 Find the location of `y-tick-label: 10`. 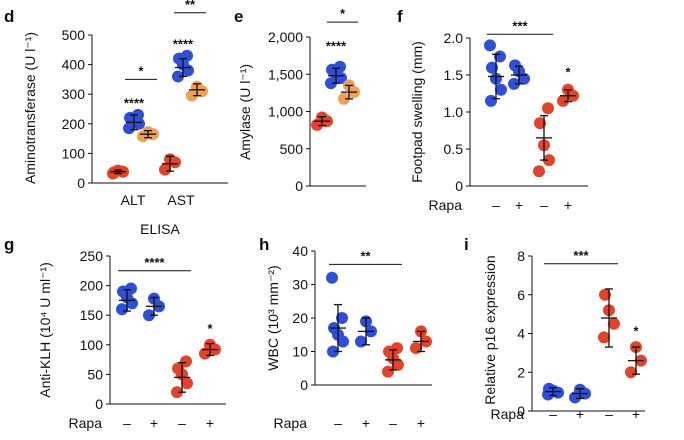

y-tick-label: 10 is located at coordinates (300, 352).